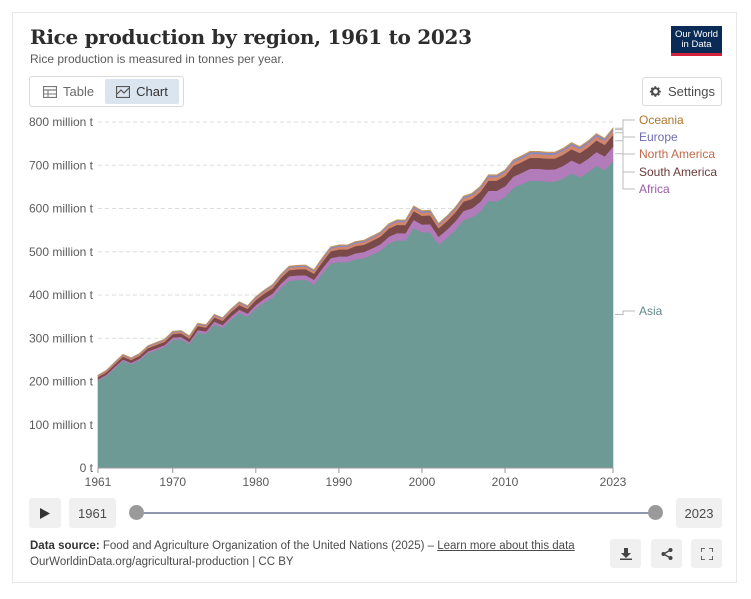 This screenshot has width=751, height=599. Describe the element at coordinates (50, 91) in the screenshot. I see `table-icon` at that location.